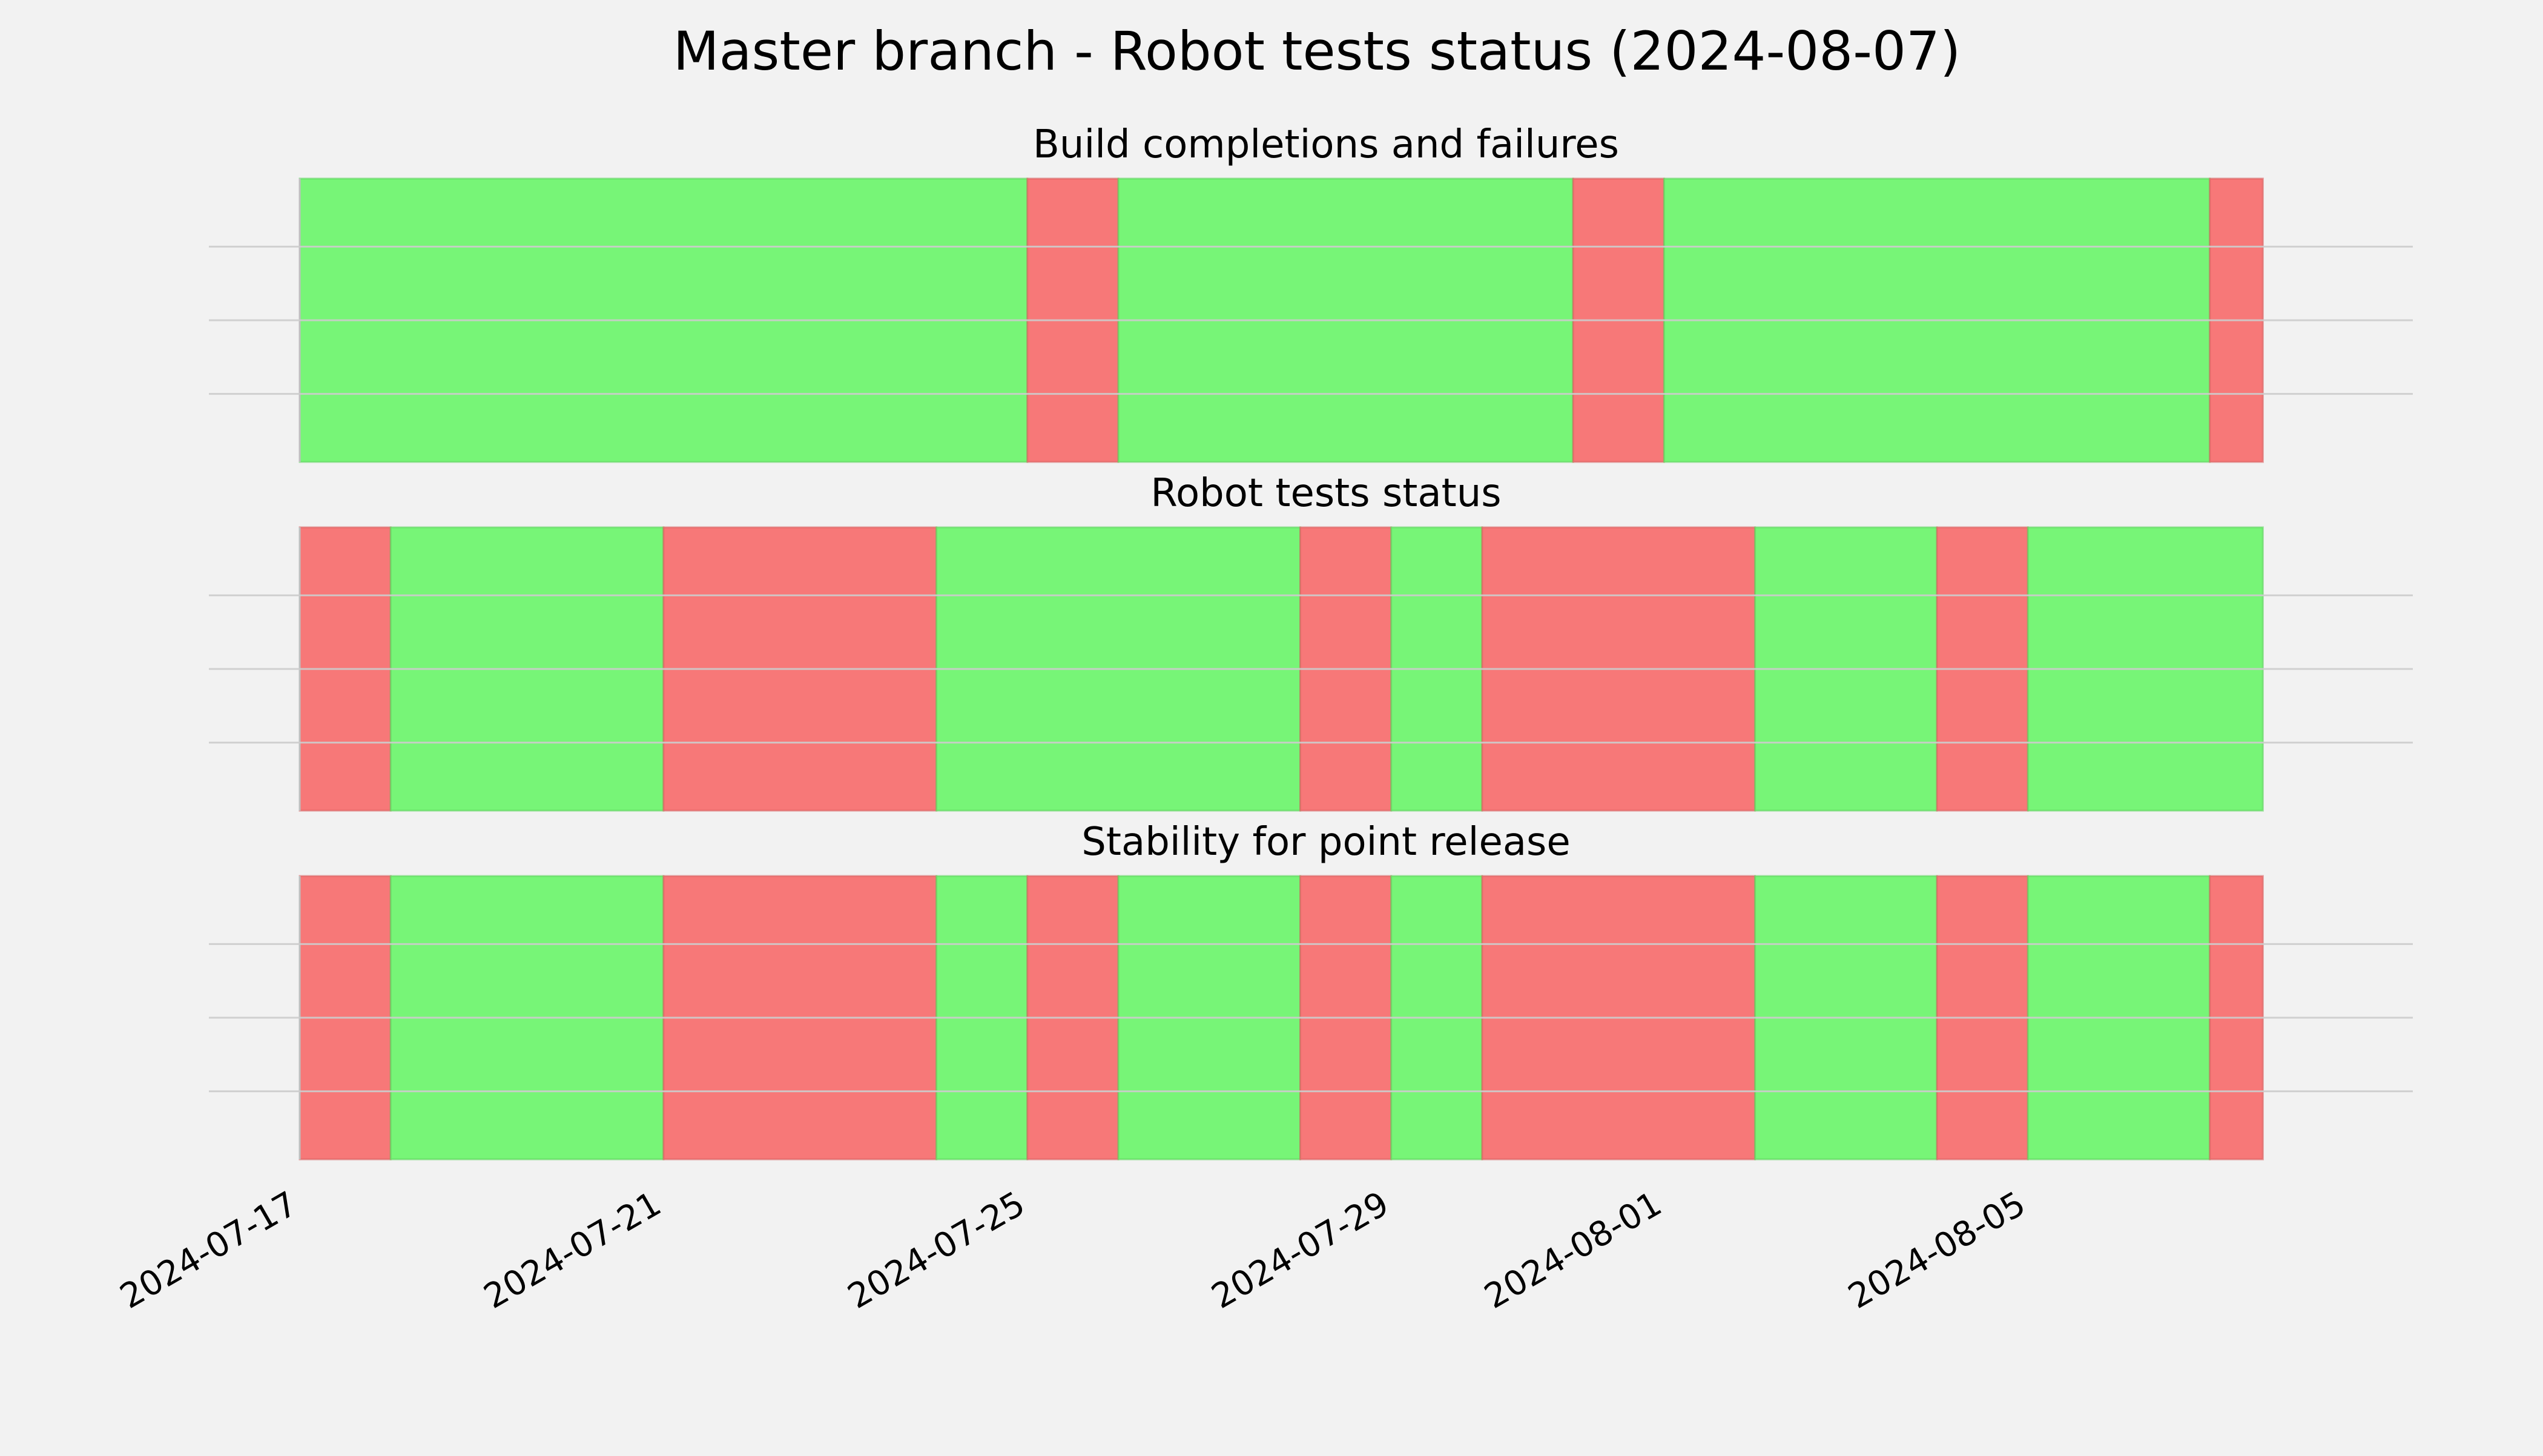 Image resolution: width=2543 pixels, height=1456 pixels. What do you see at coordinates (1326, 842) in the screenshot?
I see `panel-title: Stability for point release` at bounding box center [1326, 842].